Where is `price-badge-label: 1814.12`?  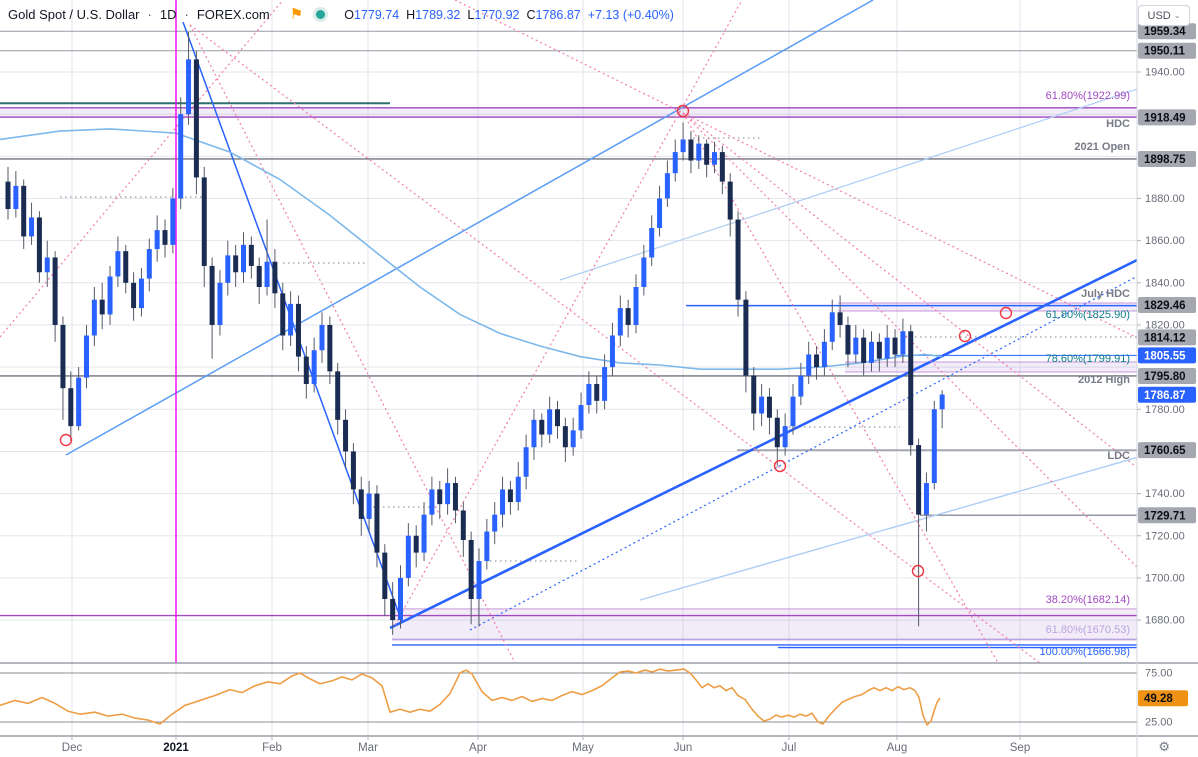
price-badge-label: 1814.12 is located at coordinates (1165, 338).